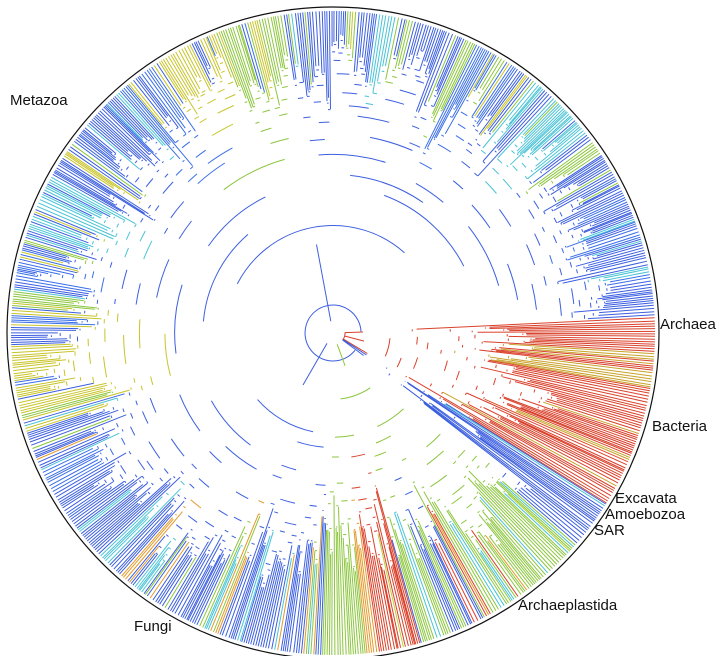 The image size is (720, 656). What do you see at coordinates (645, 514) in the screenshot?
I see `label-amoebozoa: Amoebozoa` at bounding box center [645, 514].